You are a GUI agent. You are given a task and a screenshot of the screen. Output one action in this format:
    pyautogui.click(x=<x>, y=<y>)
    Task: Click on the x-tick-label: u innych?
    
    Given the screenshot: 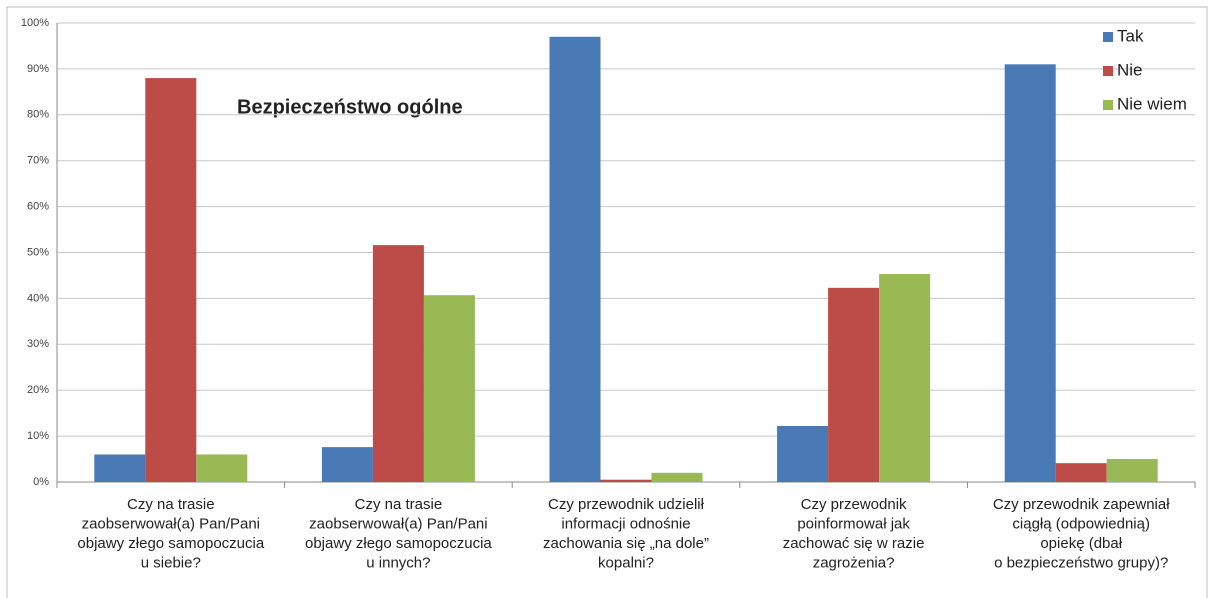 What is the action you would take?
    pyautogui.click(x=398, y=562)
    